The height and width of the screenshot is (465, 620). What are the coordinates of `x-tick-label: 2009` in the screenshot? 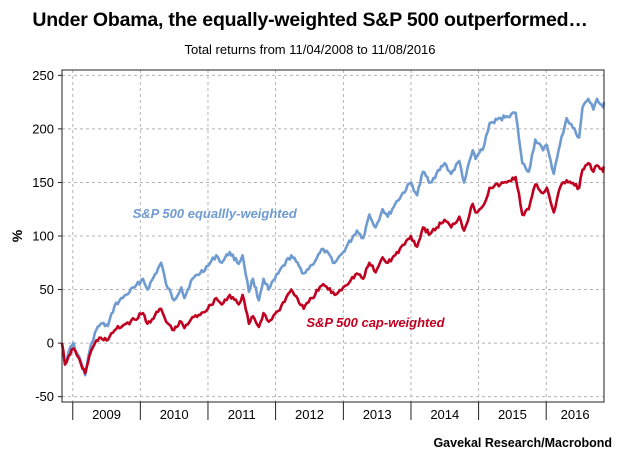 It's located at (106, 414).